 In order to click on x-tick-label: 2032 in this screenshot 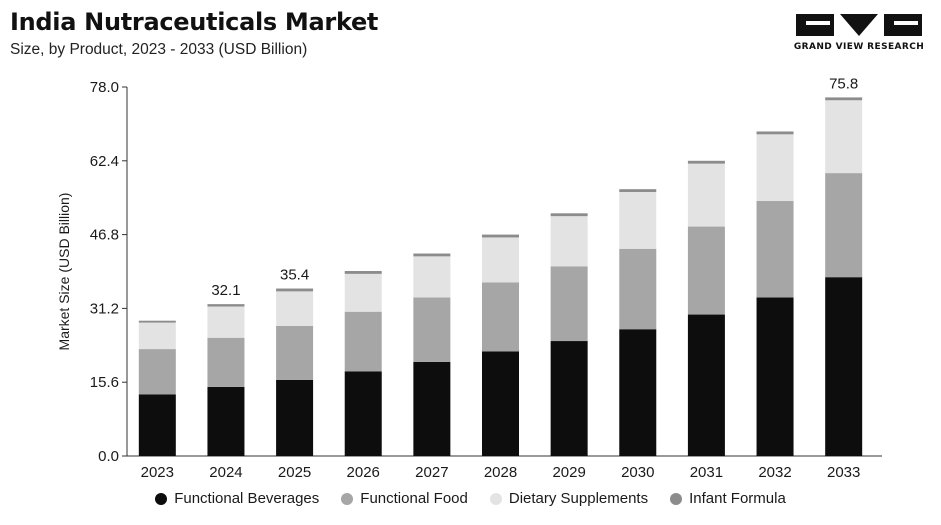, I will do `click(774, 472)`.